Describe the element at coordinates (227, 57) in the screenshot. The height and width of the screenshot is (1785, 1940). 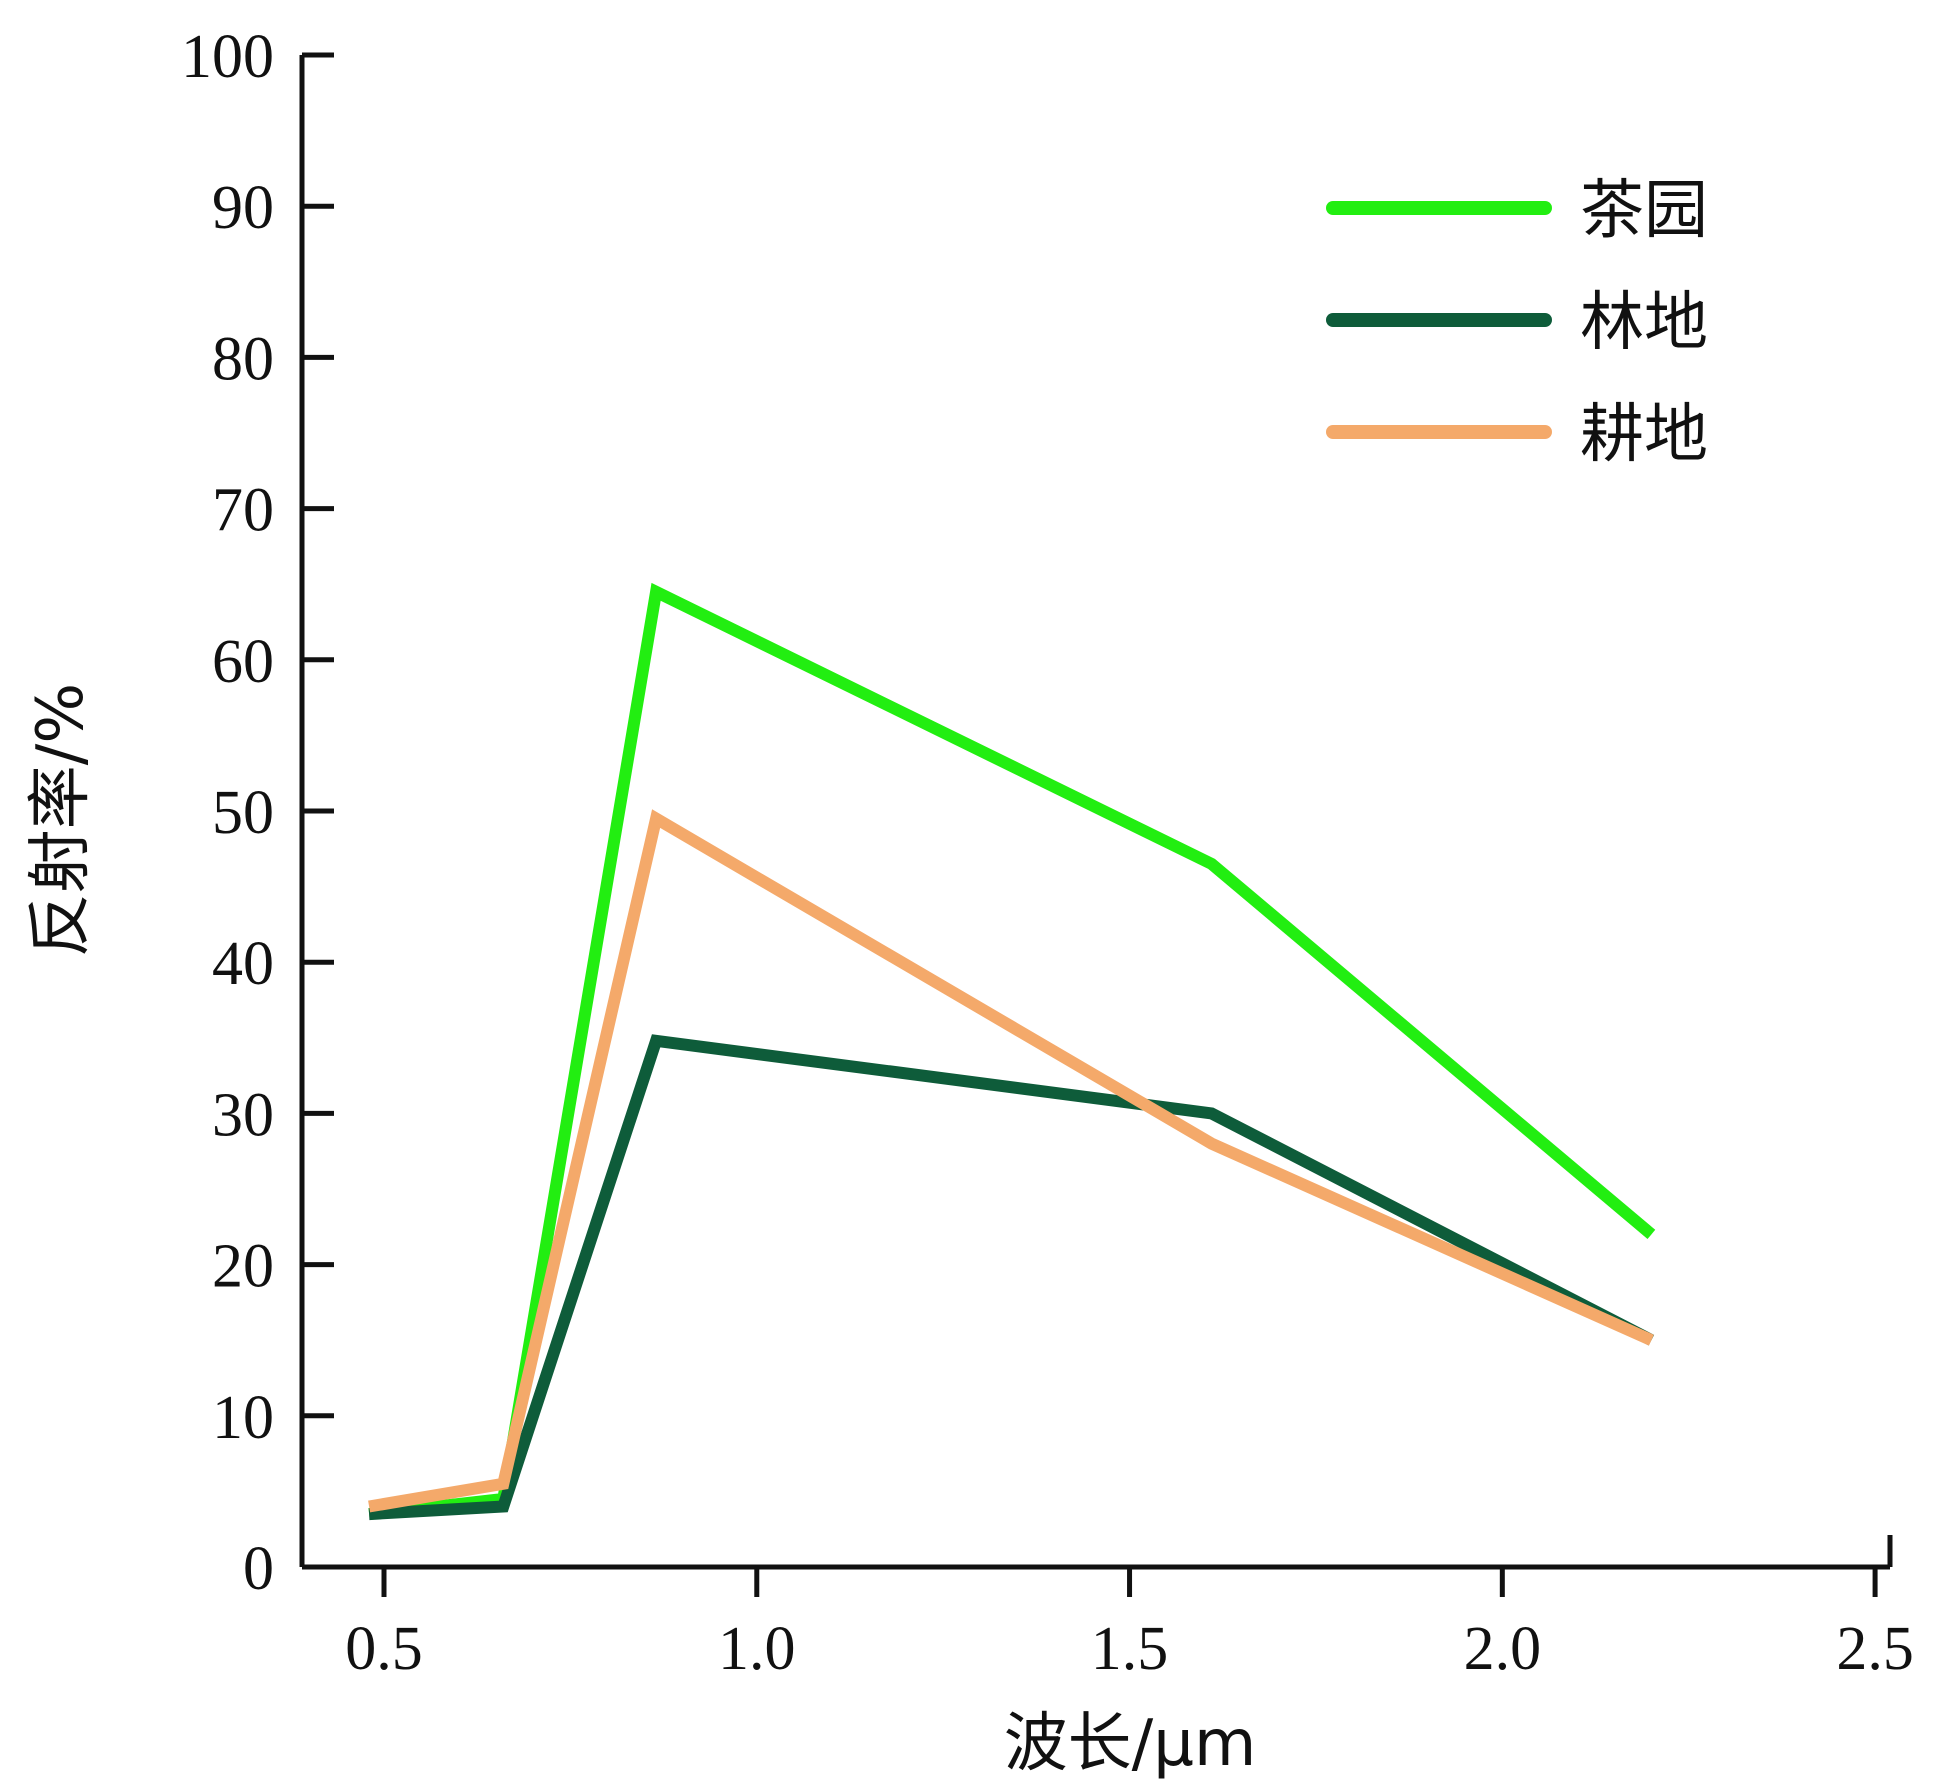
I see `y-tick-label: 100` at that location.